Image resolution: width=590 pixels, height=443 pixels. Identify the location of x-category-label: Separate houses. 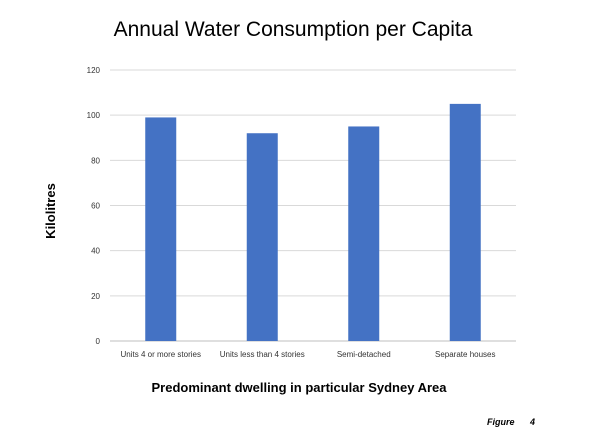
(465, 354).